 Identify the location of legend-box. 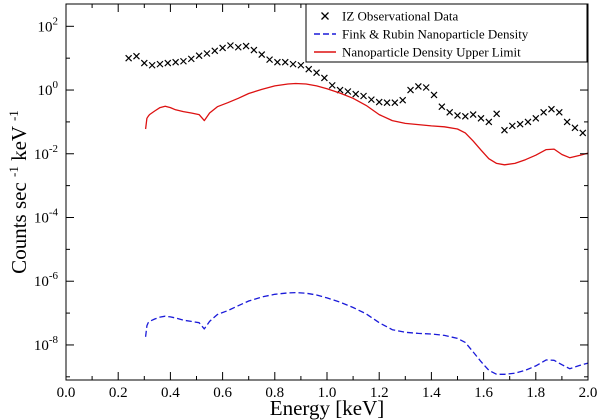
(446, 33).